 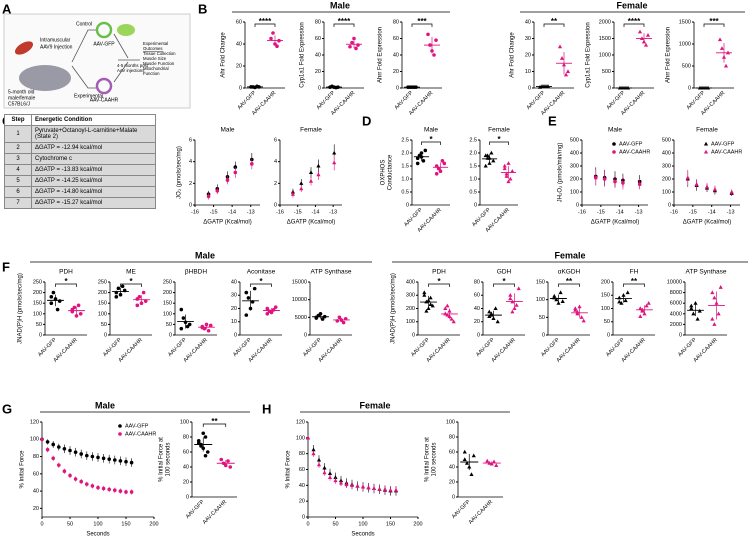 What do you see at coordinates (674, 282) in the screenshot?
I see `y-tick-label: 10000` at bounding box center [674, 282].